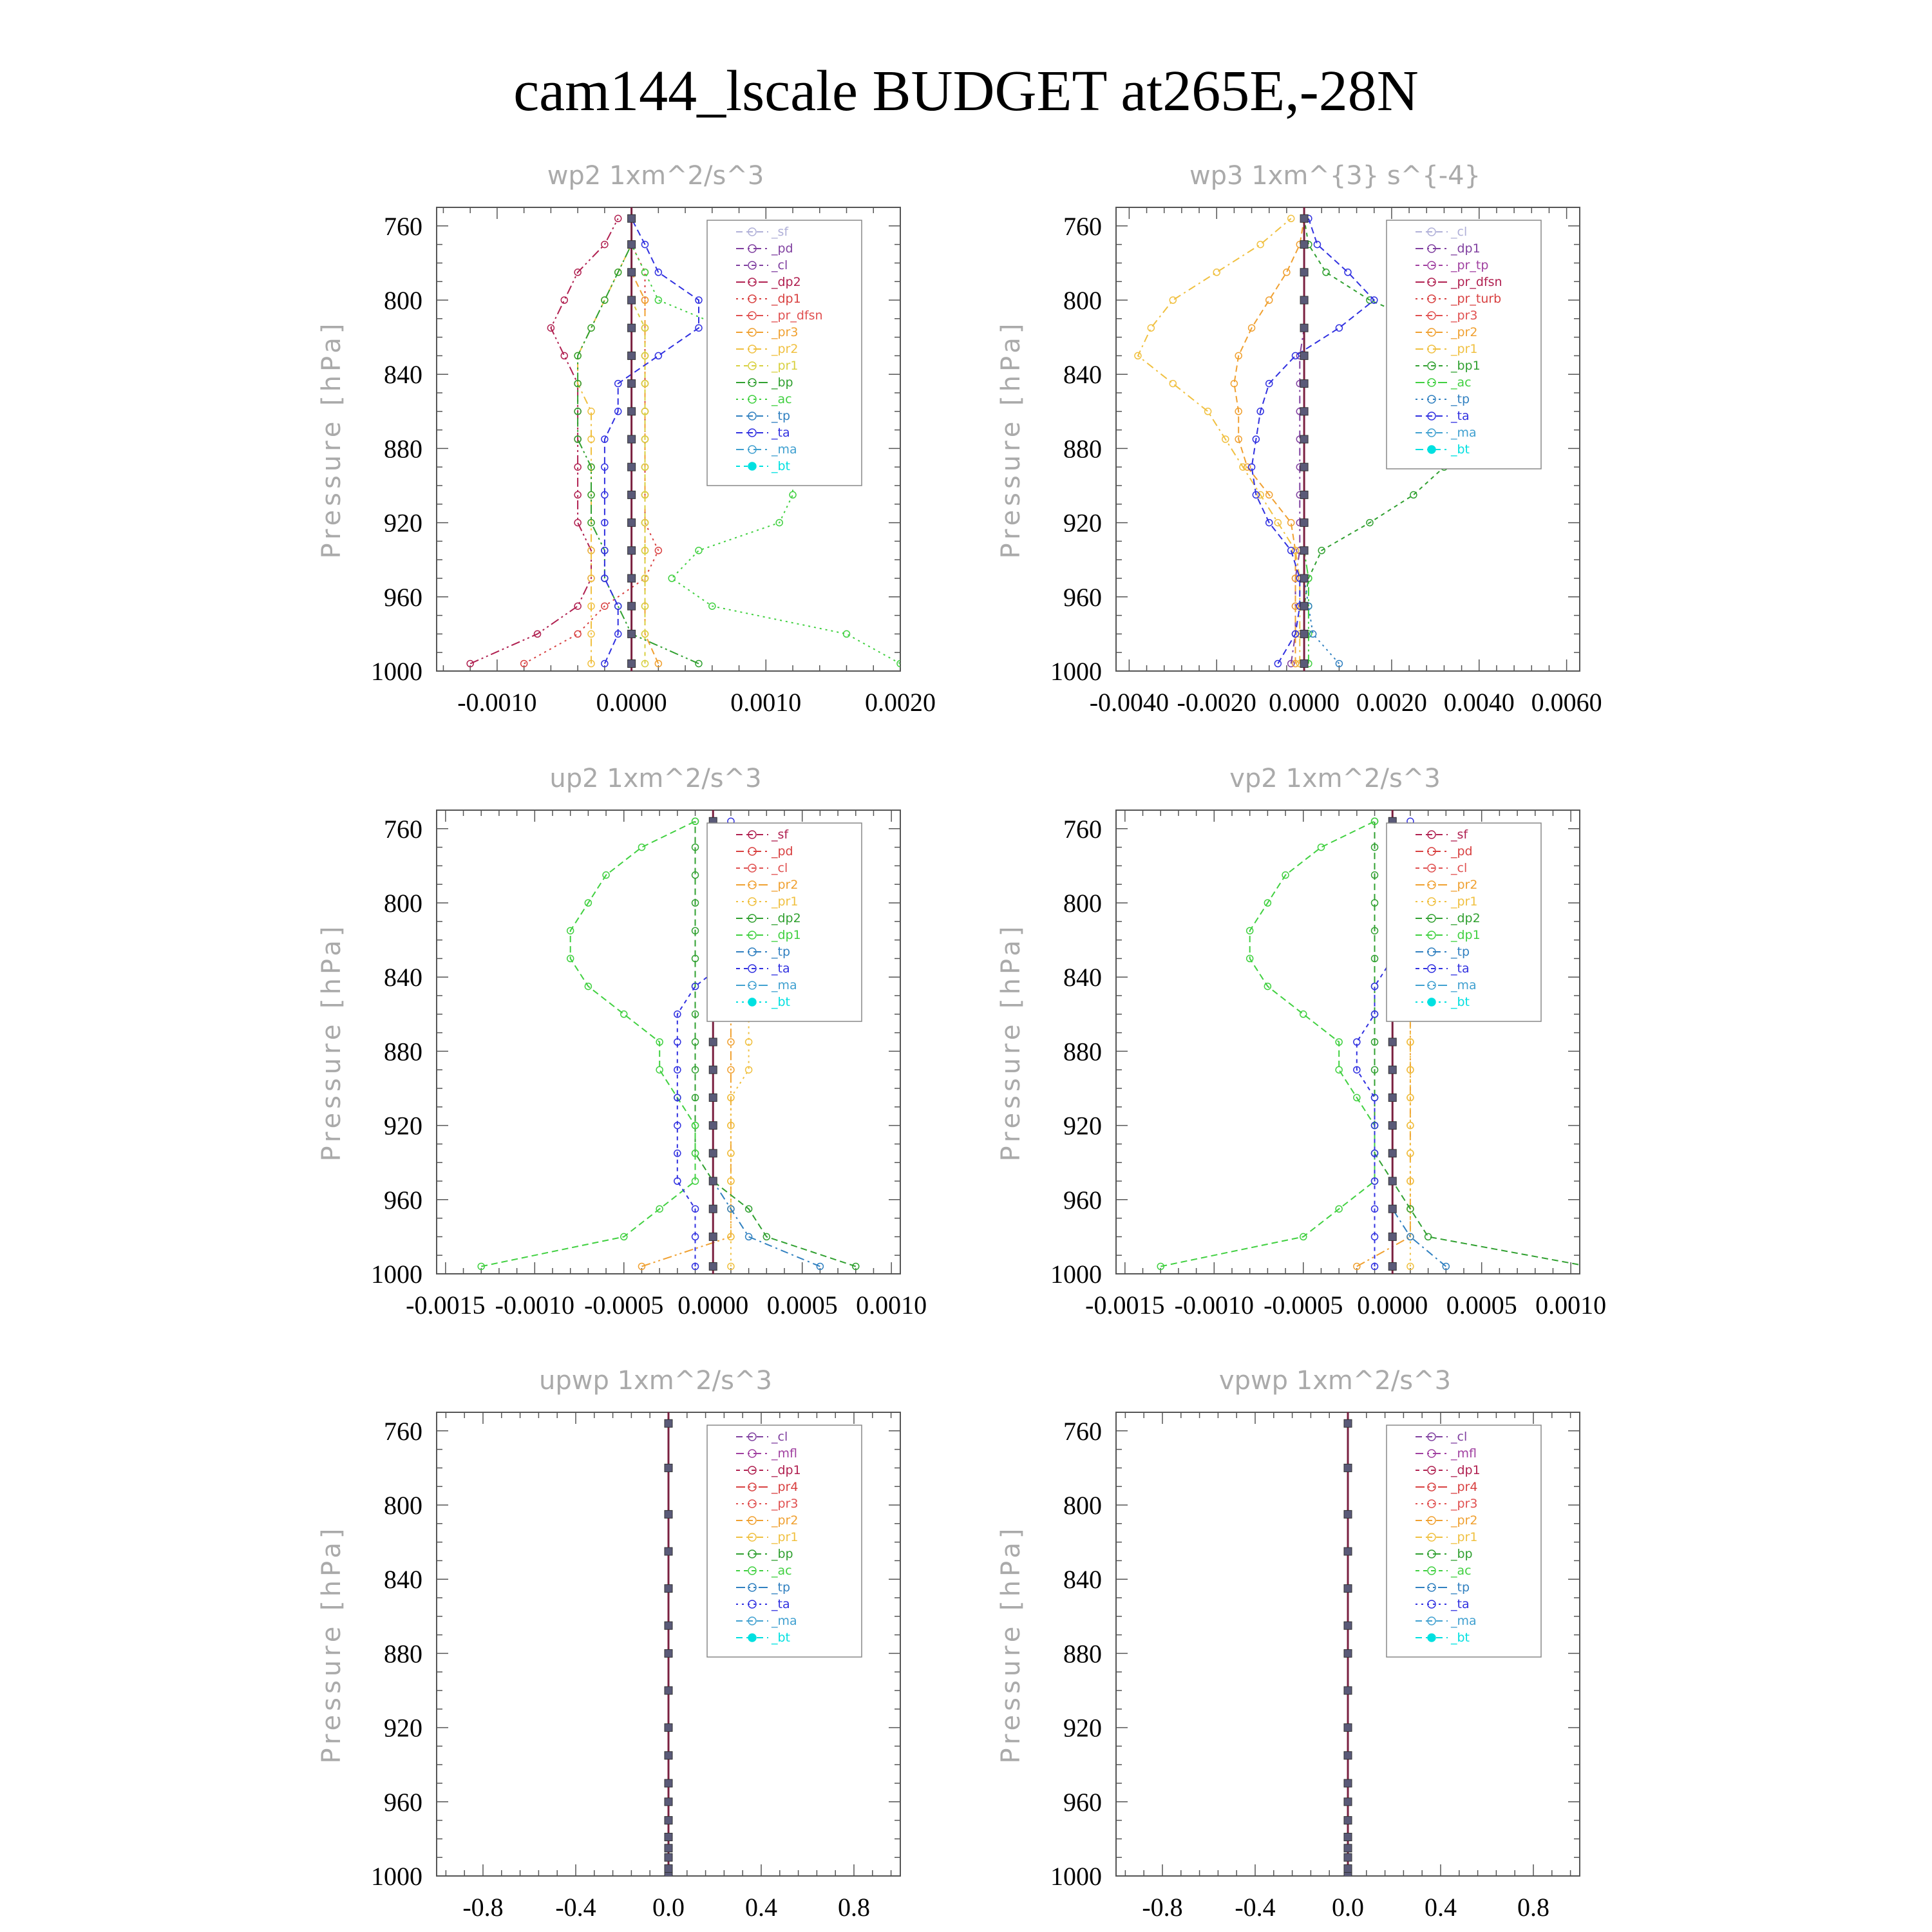 The height and width of the screenshot is (1932, 1932). I want to click on legend-entry: _pr3, so click(1463, 1504).